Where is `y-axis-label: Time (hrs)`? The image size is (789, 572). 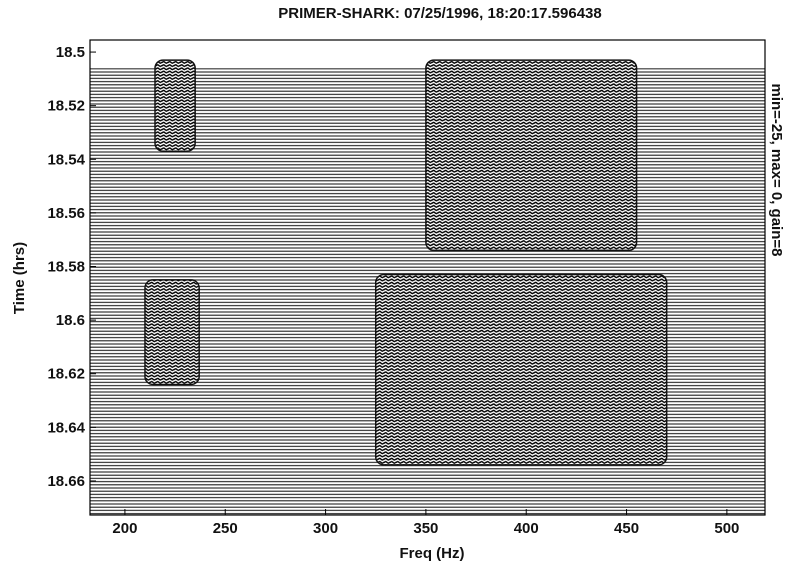 y-axis-label: Time (hrs) is located at coordinates (19, 278).